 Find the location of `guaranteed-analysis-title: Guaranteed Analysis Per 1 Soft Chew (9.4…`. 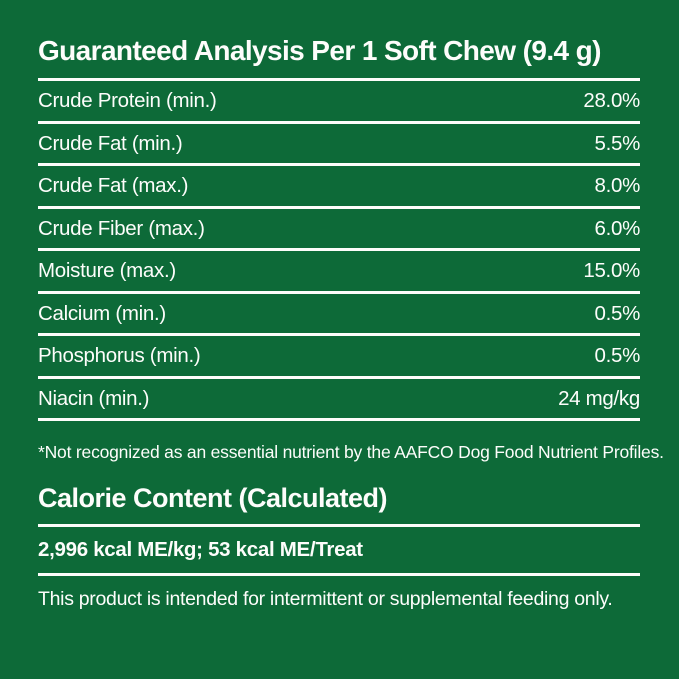

guaranteed-analysis-title: Guaranteed Analysis Per 1 Soft Chew (9.4… is located at coordinates (319, 50).